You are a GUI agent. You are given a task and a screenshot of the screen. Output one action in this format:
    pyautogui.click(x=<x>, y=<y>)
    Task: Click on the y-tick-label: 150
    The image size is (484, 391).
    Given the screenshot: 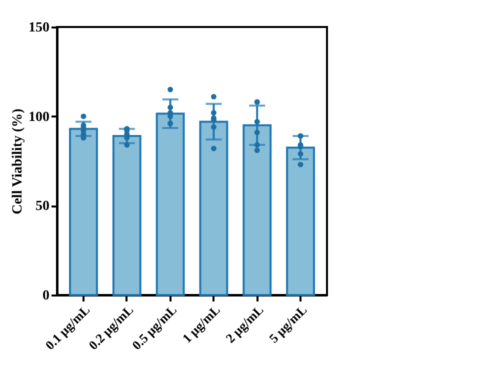 What is the action you would take?
    pyautogui.click(x=39, y=28)
    